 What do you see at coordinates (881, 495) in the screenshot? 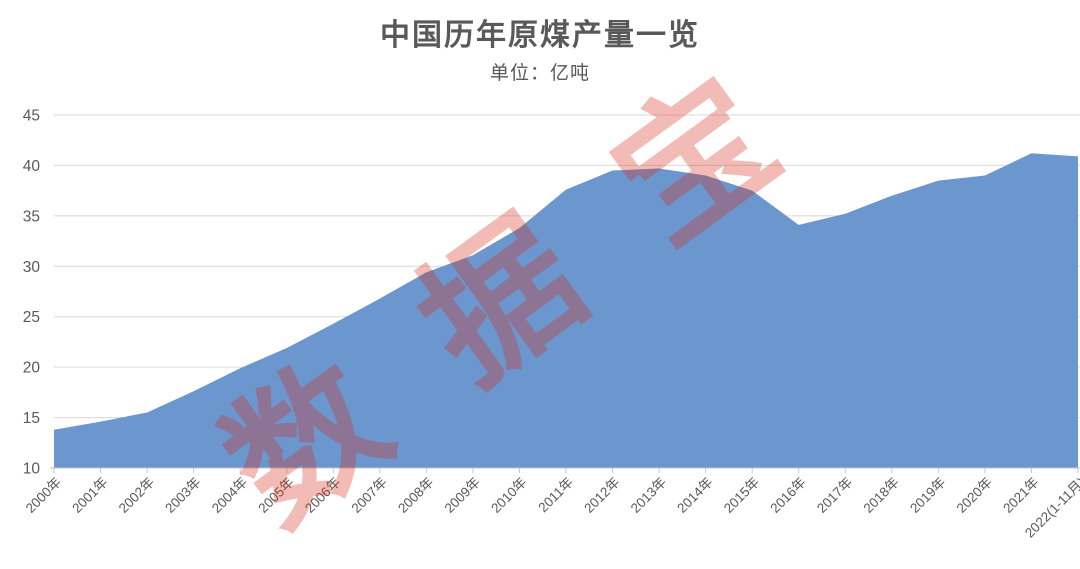
I see `x-tick-label: 2018年` at bounding box center [881, 495].